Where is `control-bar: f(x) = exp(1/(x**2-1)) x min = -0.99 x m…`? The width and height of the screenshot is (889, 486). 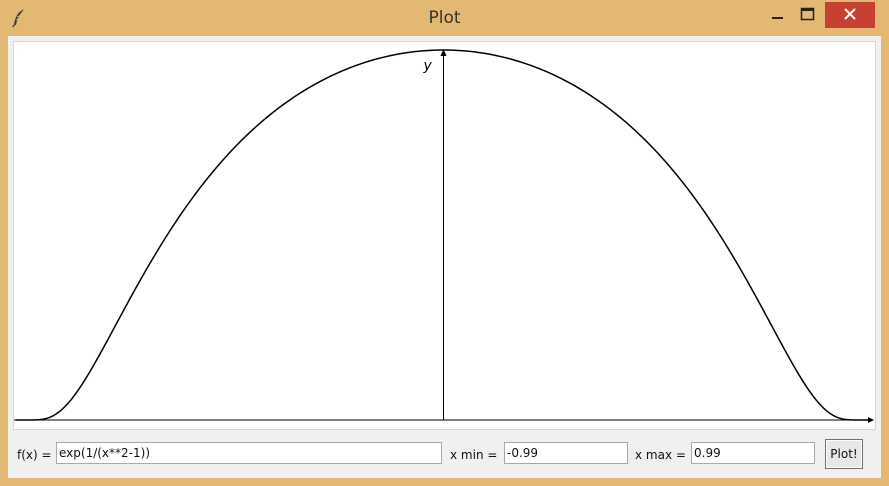
control-bar: f(x) = exp(1/(x**2-1)) x min = -0.99 x m… is located at coordinates (444, 456).